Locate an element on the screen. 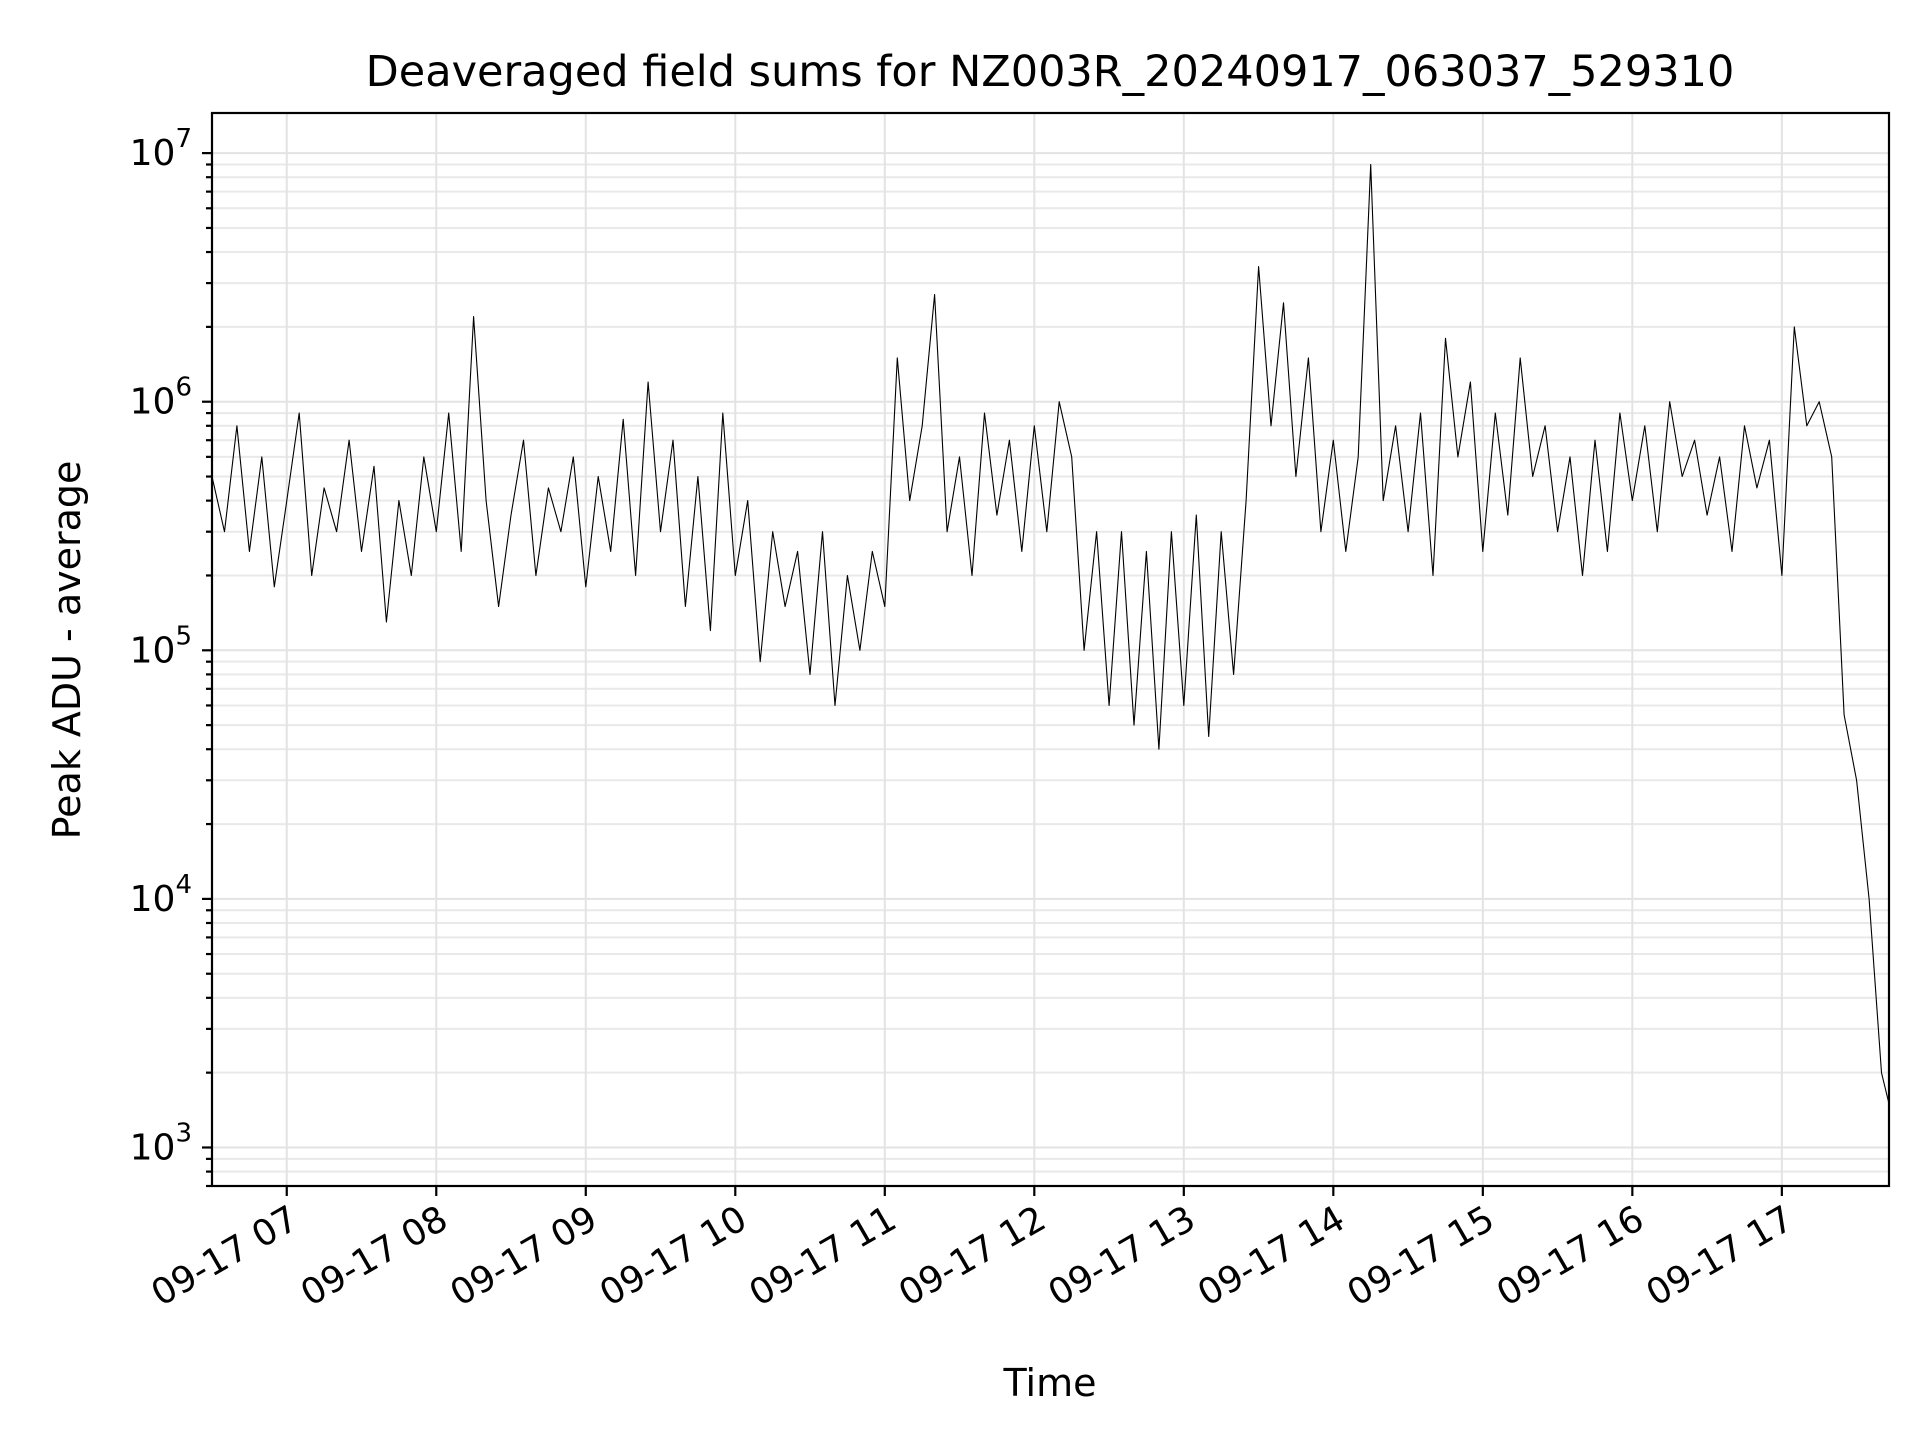 The image size is (1920, 1440). x-tick-label: 09-17 12 is located at coordinates (972, 1256).